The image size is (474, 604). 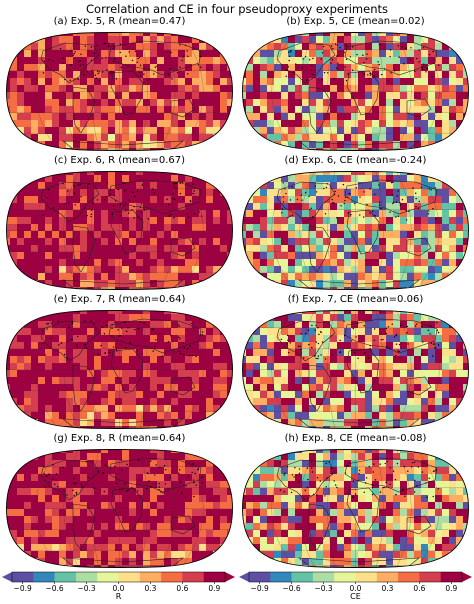 I want to click on graticule-meridian, so click(x=168, y=91).